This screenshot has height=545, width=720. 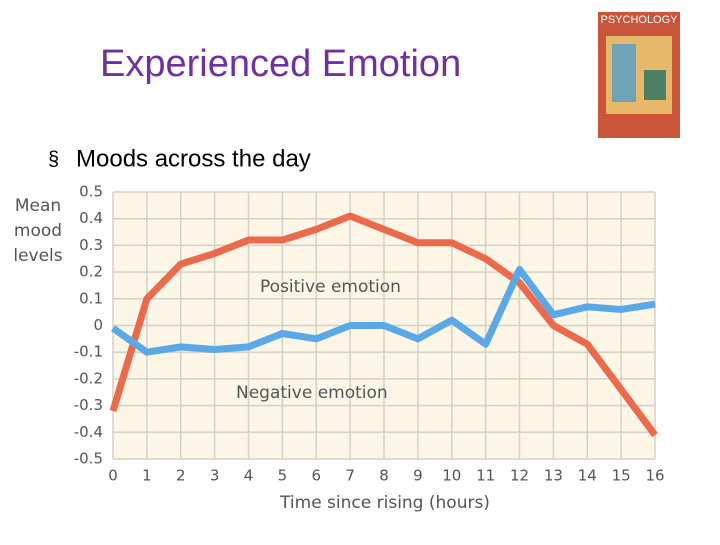 What do you see at coordinates (384, 503) in the screenshot?
I see `x-axis-label: Time since rising (hours)` at bounding box center [384, 503].